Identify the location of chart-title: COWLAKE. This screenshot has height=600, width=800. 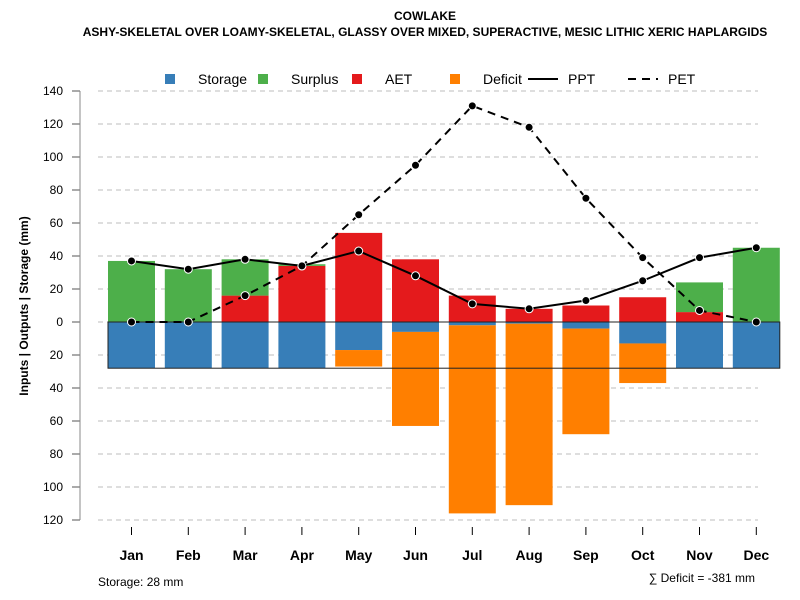
(425, 16).